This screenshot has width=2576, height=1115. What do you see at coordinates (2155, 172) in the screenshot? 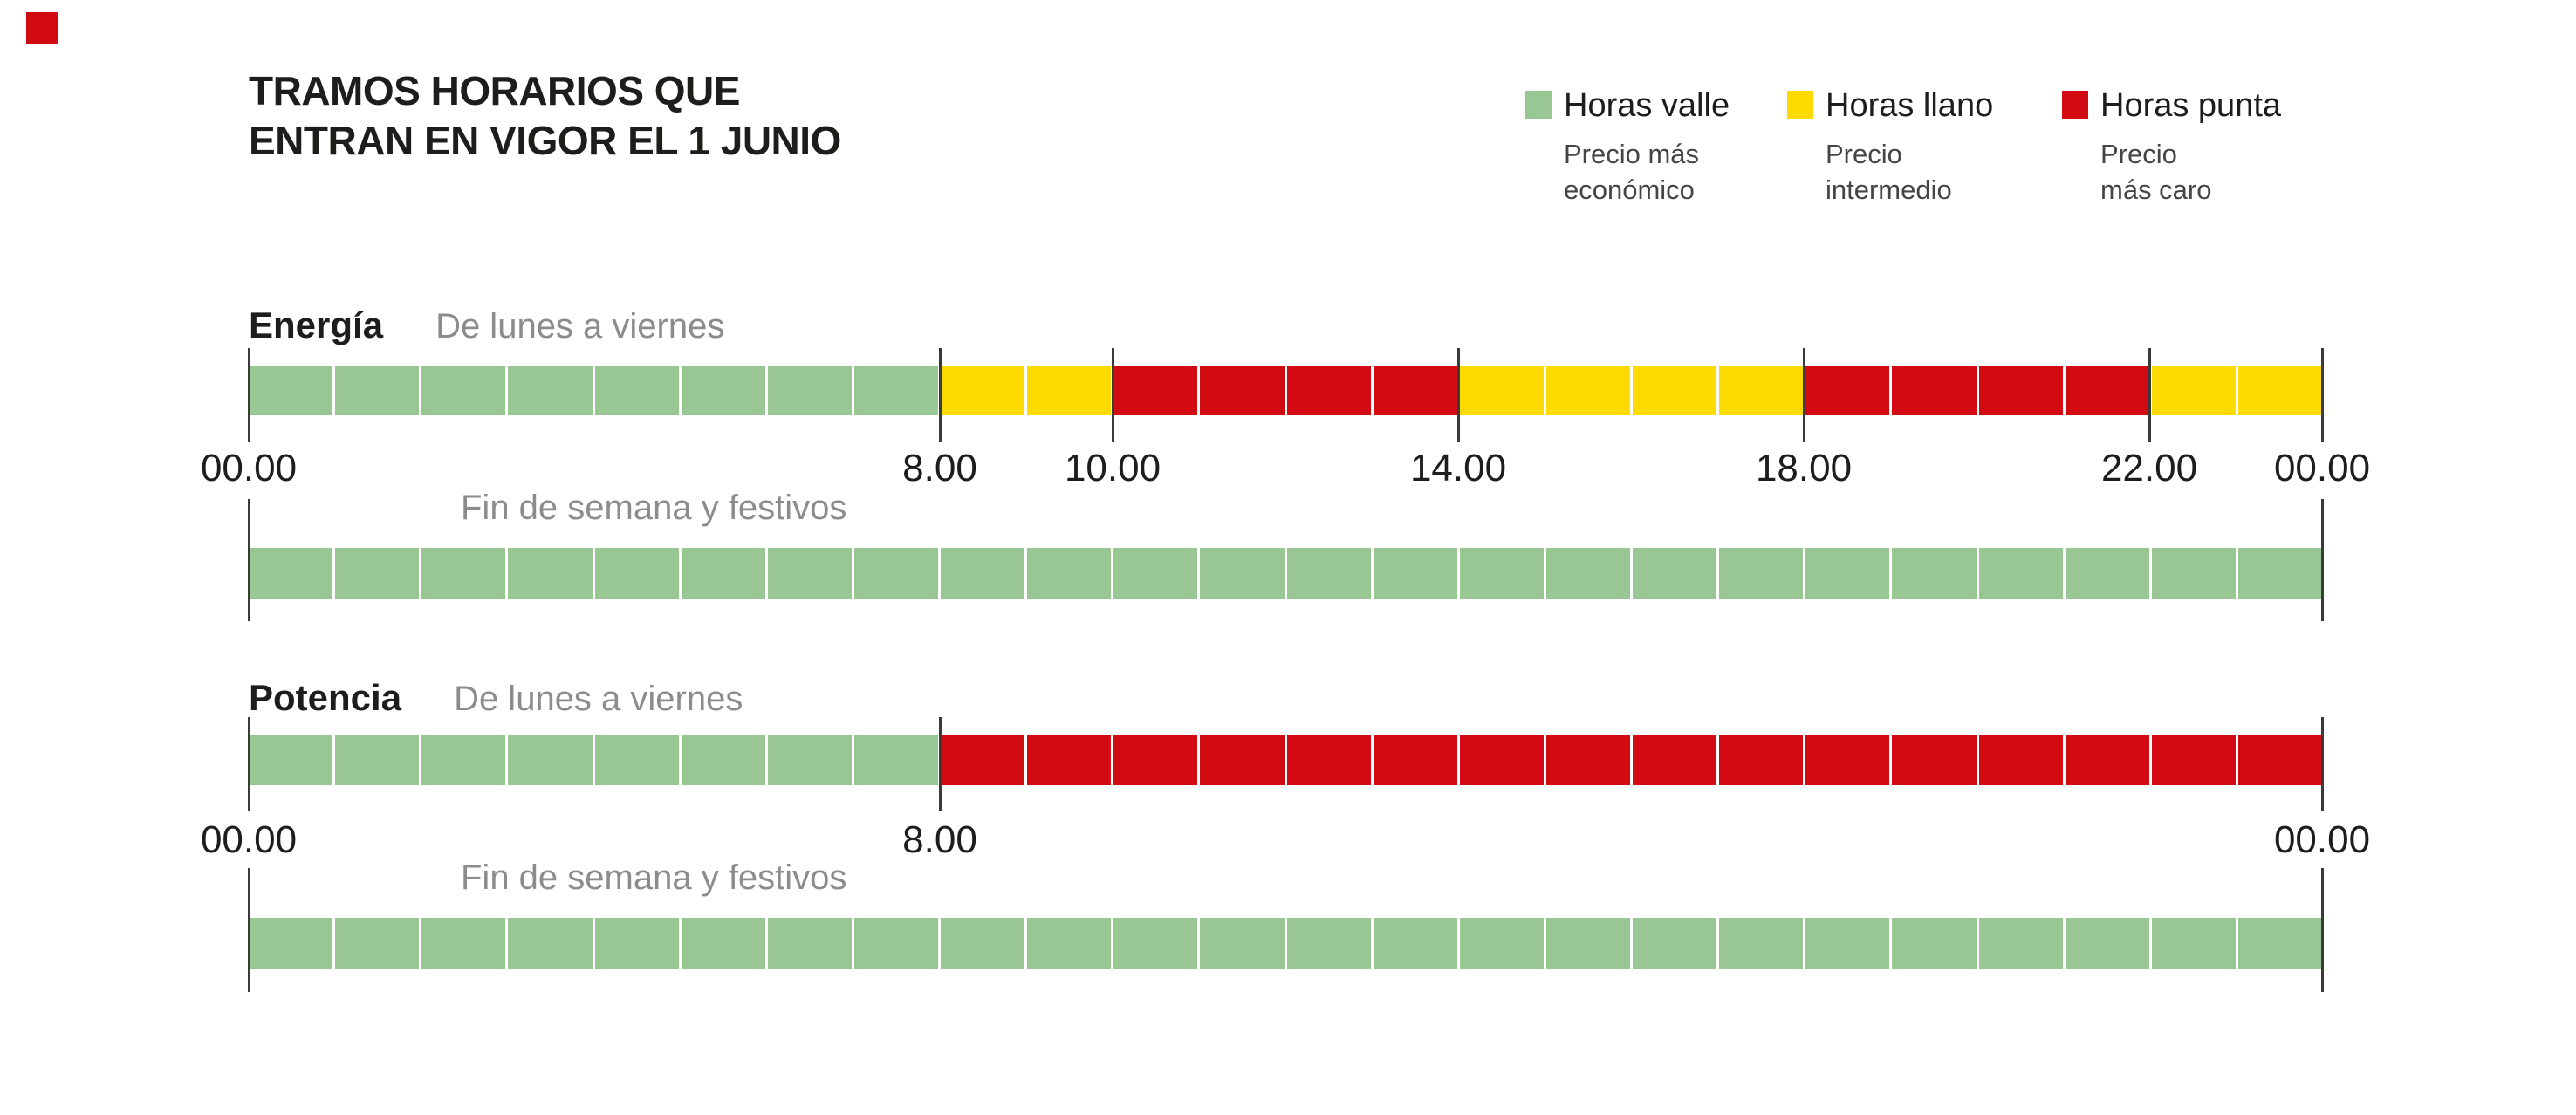
I see `legend-desc-punta: Precio más caro` at bounding box center [2155, 172].